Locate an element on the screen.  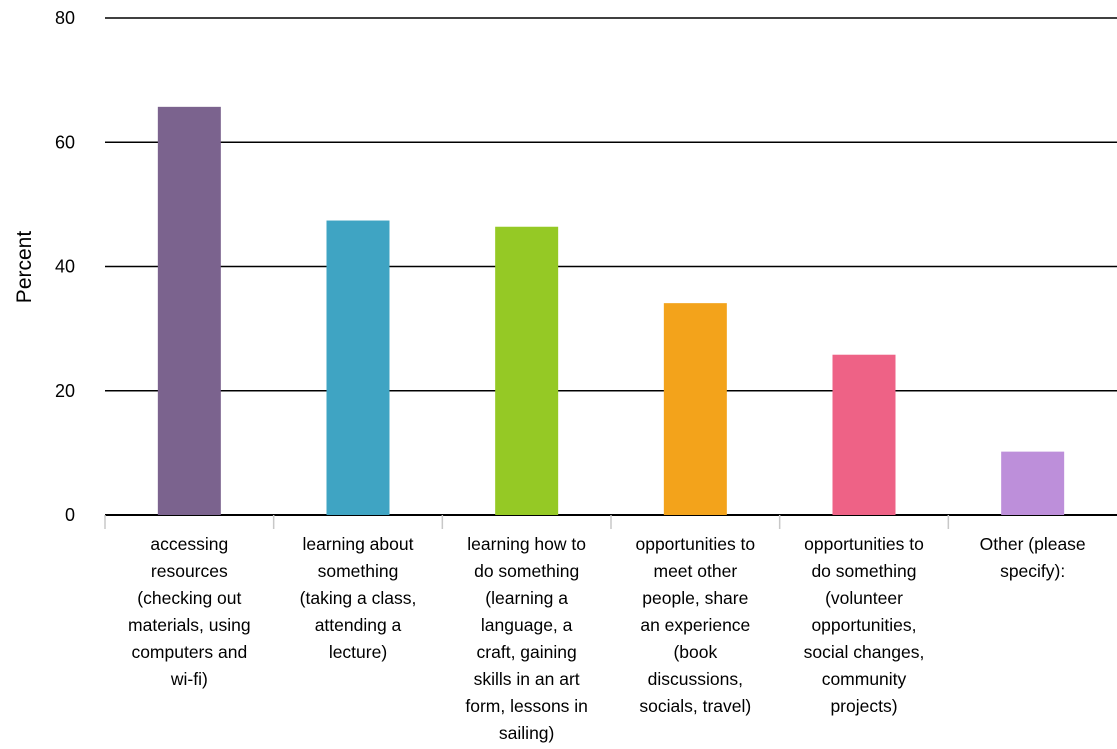
y-tick-labels: 0 20 40 60 80 is located at coordinates (65, 266).